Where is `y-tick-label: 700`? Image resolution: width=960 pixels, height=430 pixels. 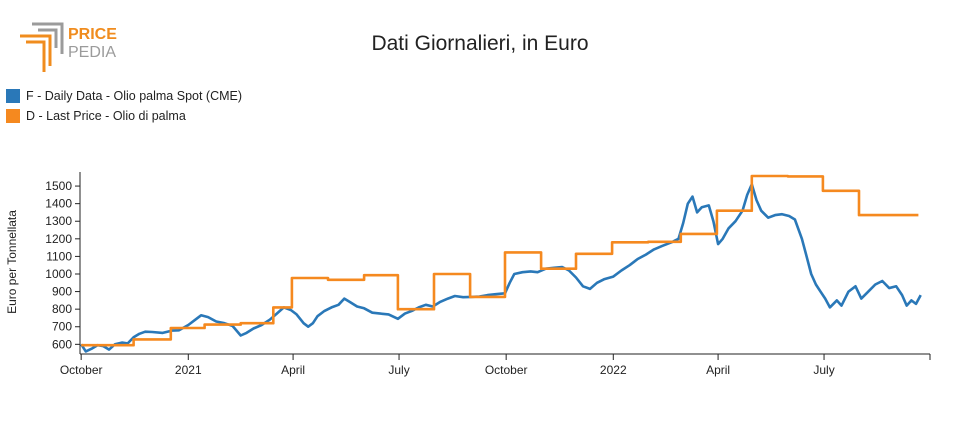
y-tick-label: 700 is located at coordinates (62, 327).